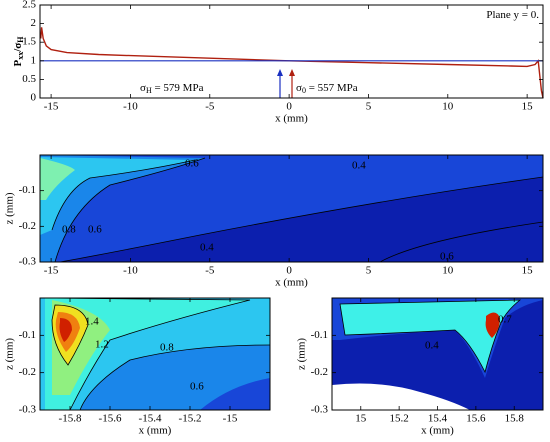  Describe the element at coordinates (149, 90) in the screenshot. I see `annotation-part: H` at that location.